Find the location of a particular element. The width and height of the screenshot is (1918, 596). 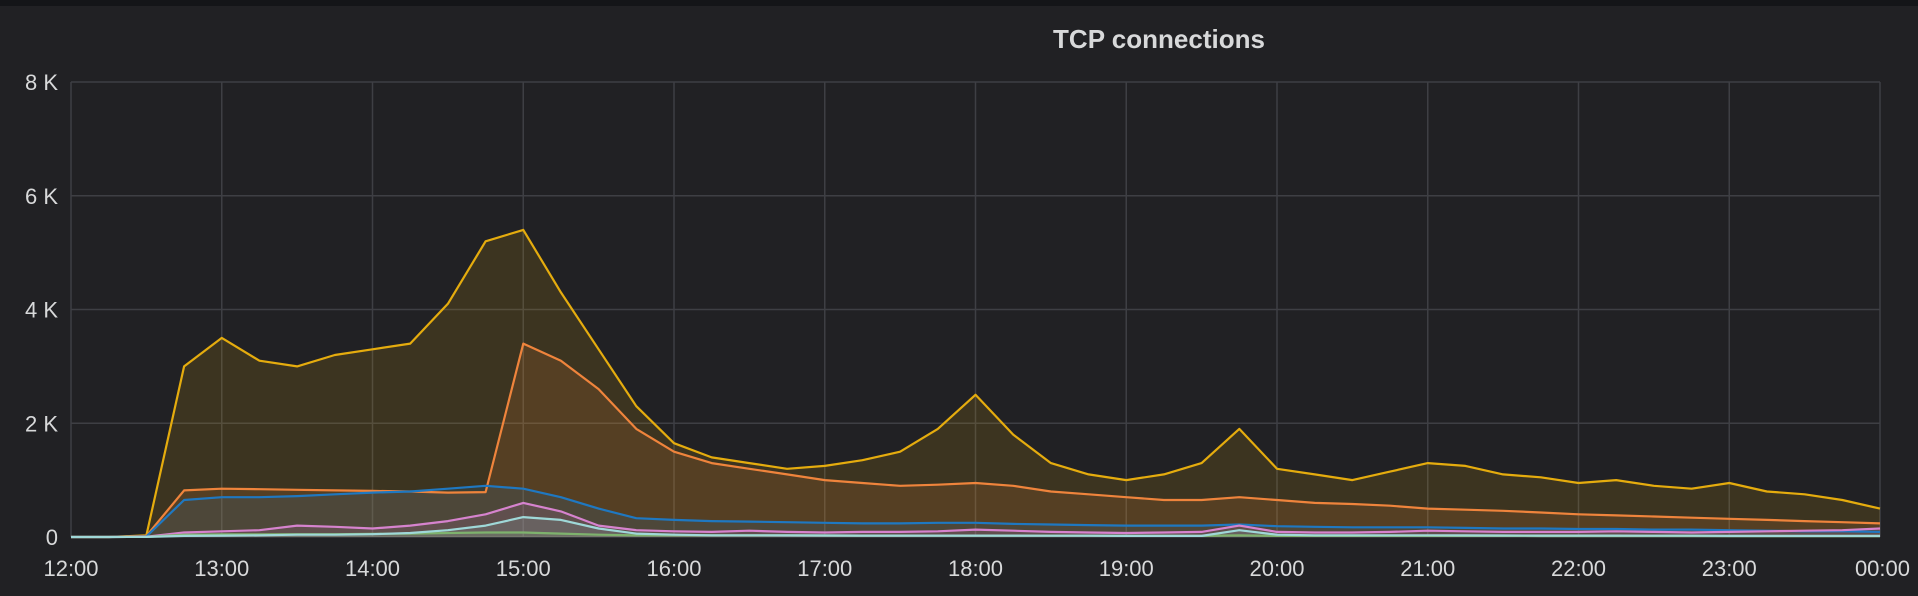

y-tick-label: 0 is located at coordinates (52, 537).